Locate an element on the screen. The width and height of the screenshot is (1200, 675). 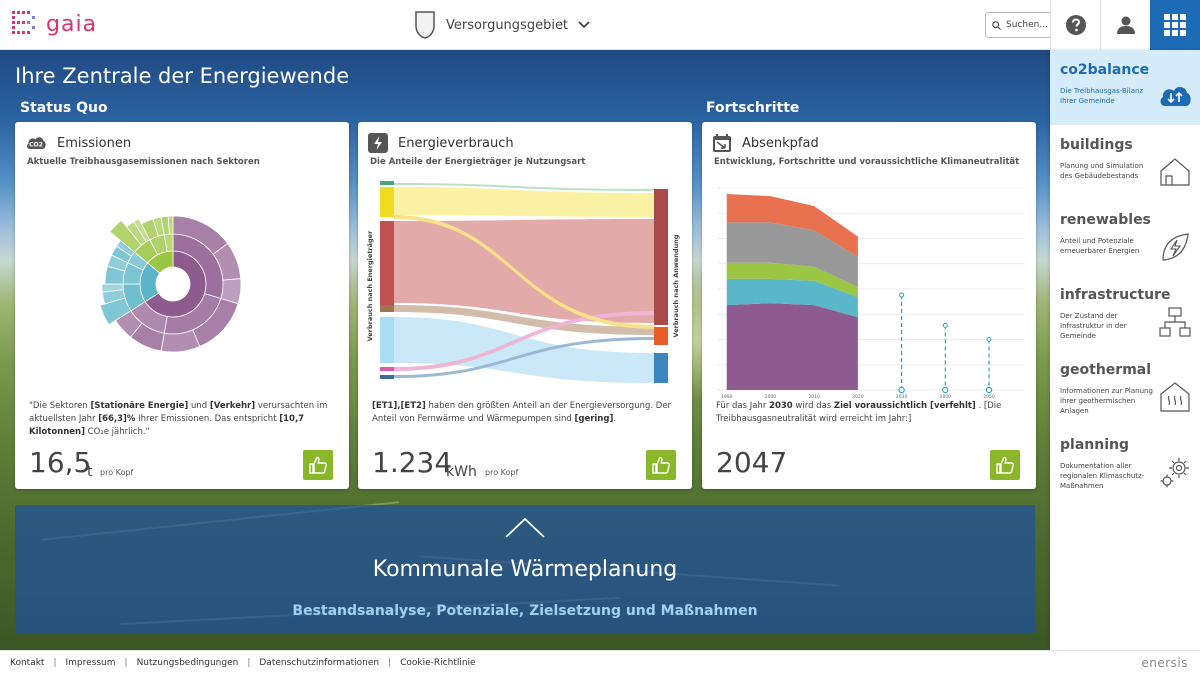
x-tick-label: 2050 is located at coordinates (989, 397).